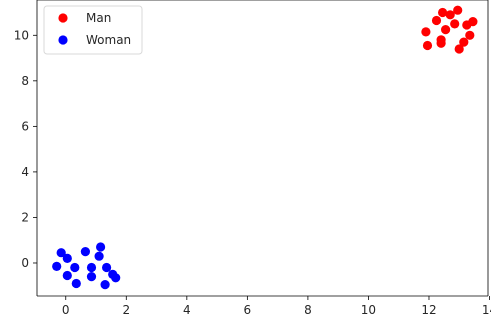 This screenshot has height=328, width=491. I want to click on legend-label-man: Man, so click(98, 18).